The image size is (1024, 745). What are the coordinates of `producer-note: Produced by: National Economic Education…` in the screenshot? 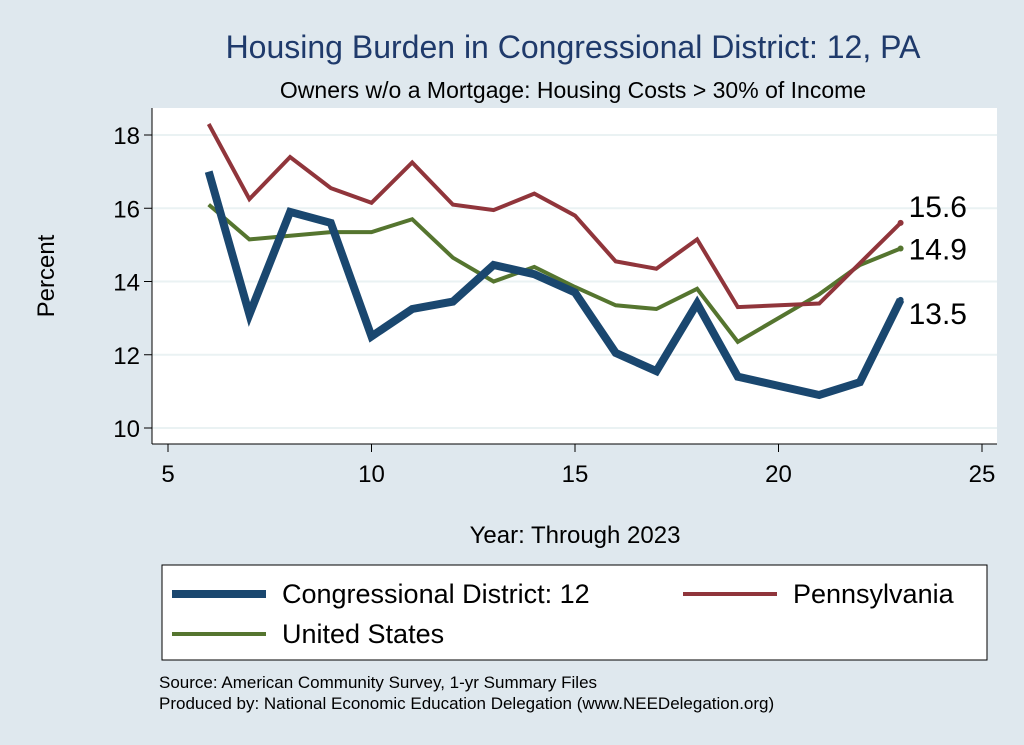 It's located at (466, 703).